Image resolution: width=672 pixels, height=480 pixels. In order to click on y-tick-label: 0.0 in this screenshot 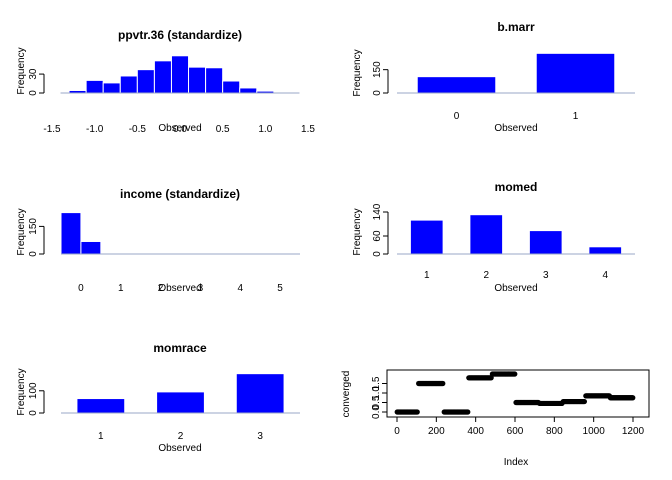, I will do `click(376, 412)`.